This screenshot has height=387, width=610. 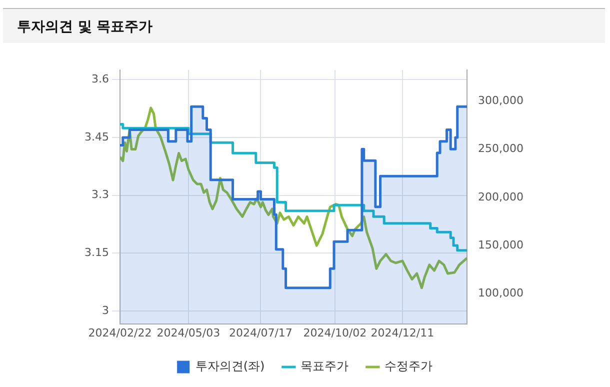 What do you see at coordinates (96, 137) in the screenshot?
I see `y-tick-label: 3.45` at bounding box center [96, 137].